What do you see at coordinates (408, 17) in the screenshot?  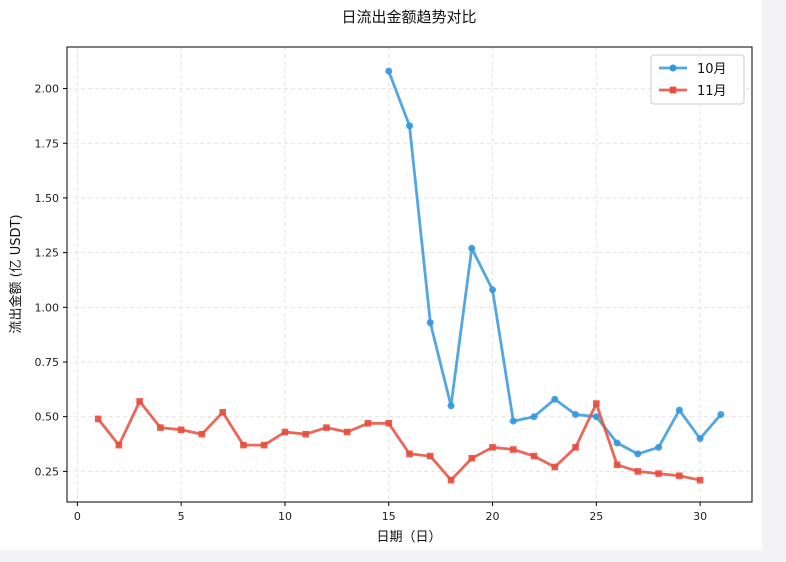 I see `chart-title: 日流出金额趋势对比` at bounding box center [408, 17].